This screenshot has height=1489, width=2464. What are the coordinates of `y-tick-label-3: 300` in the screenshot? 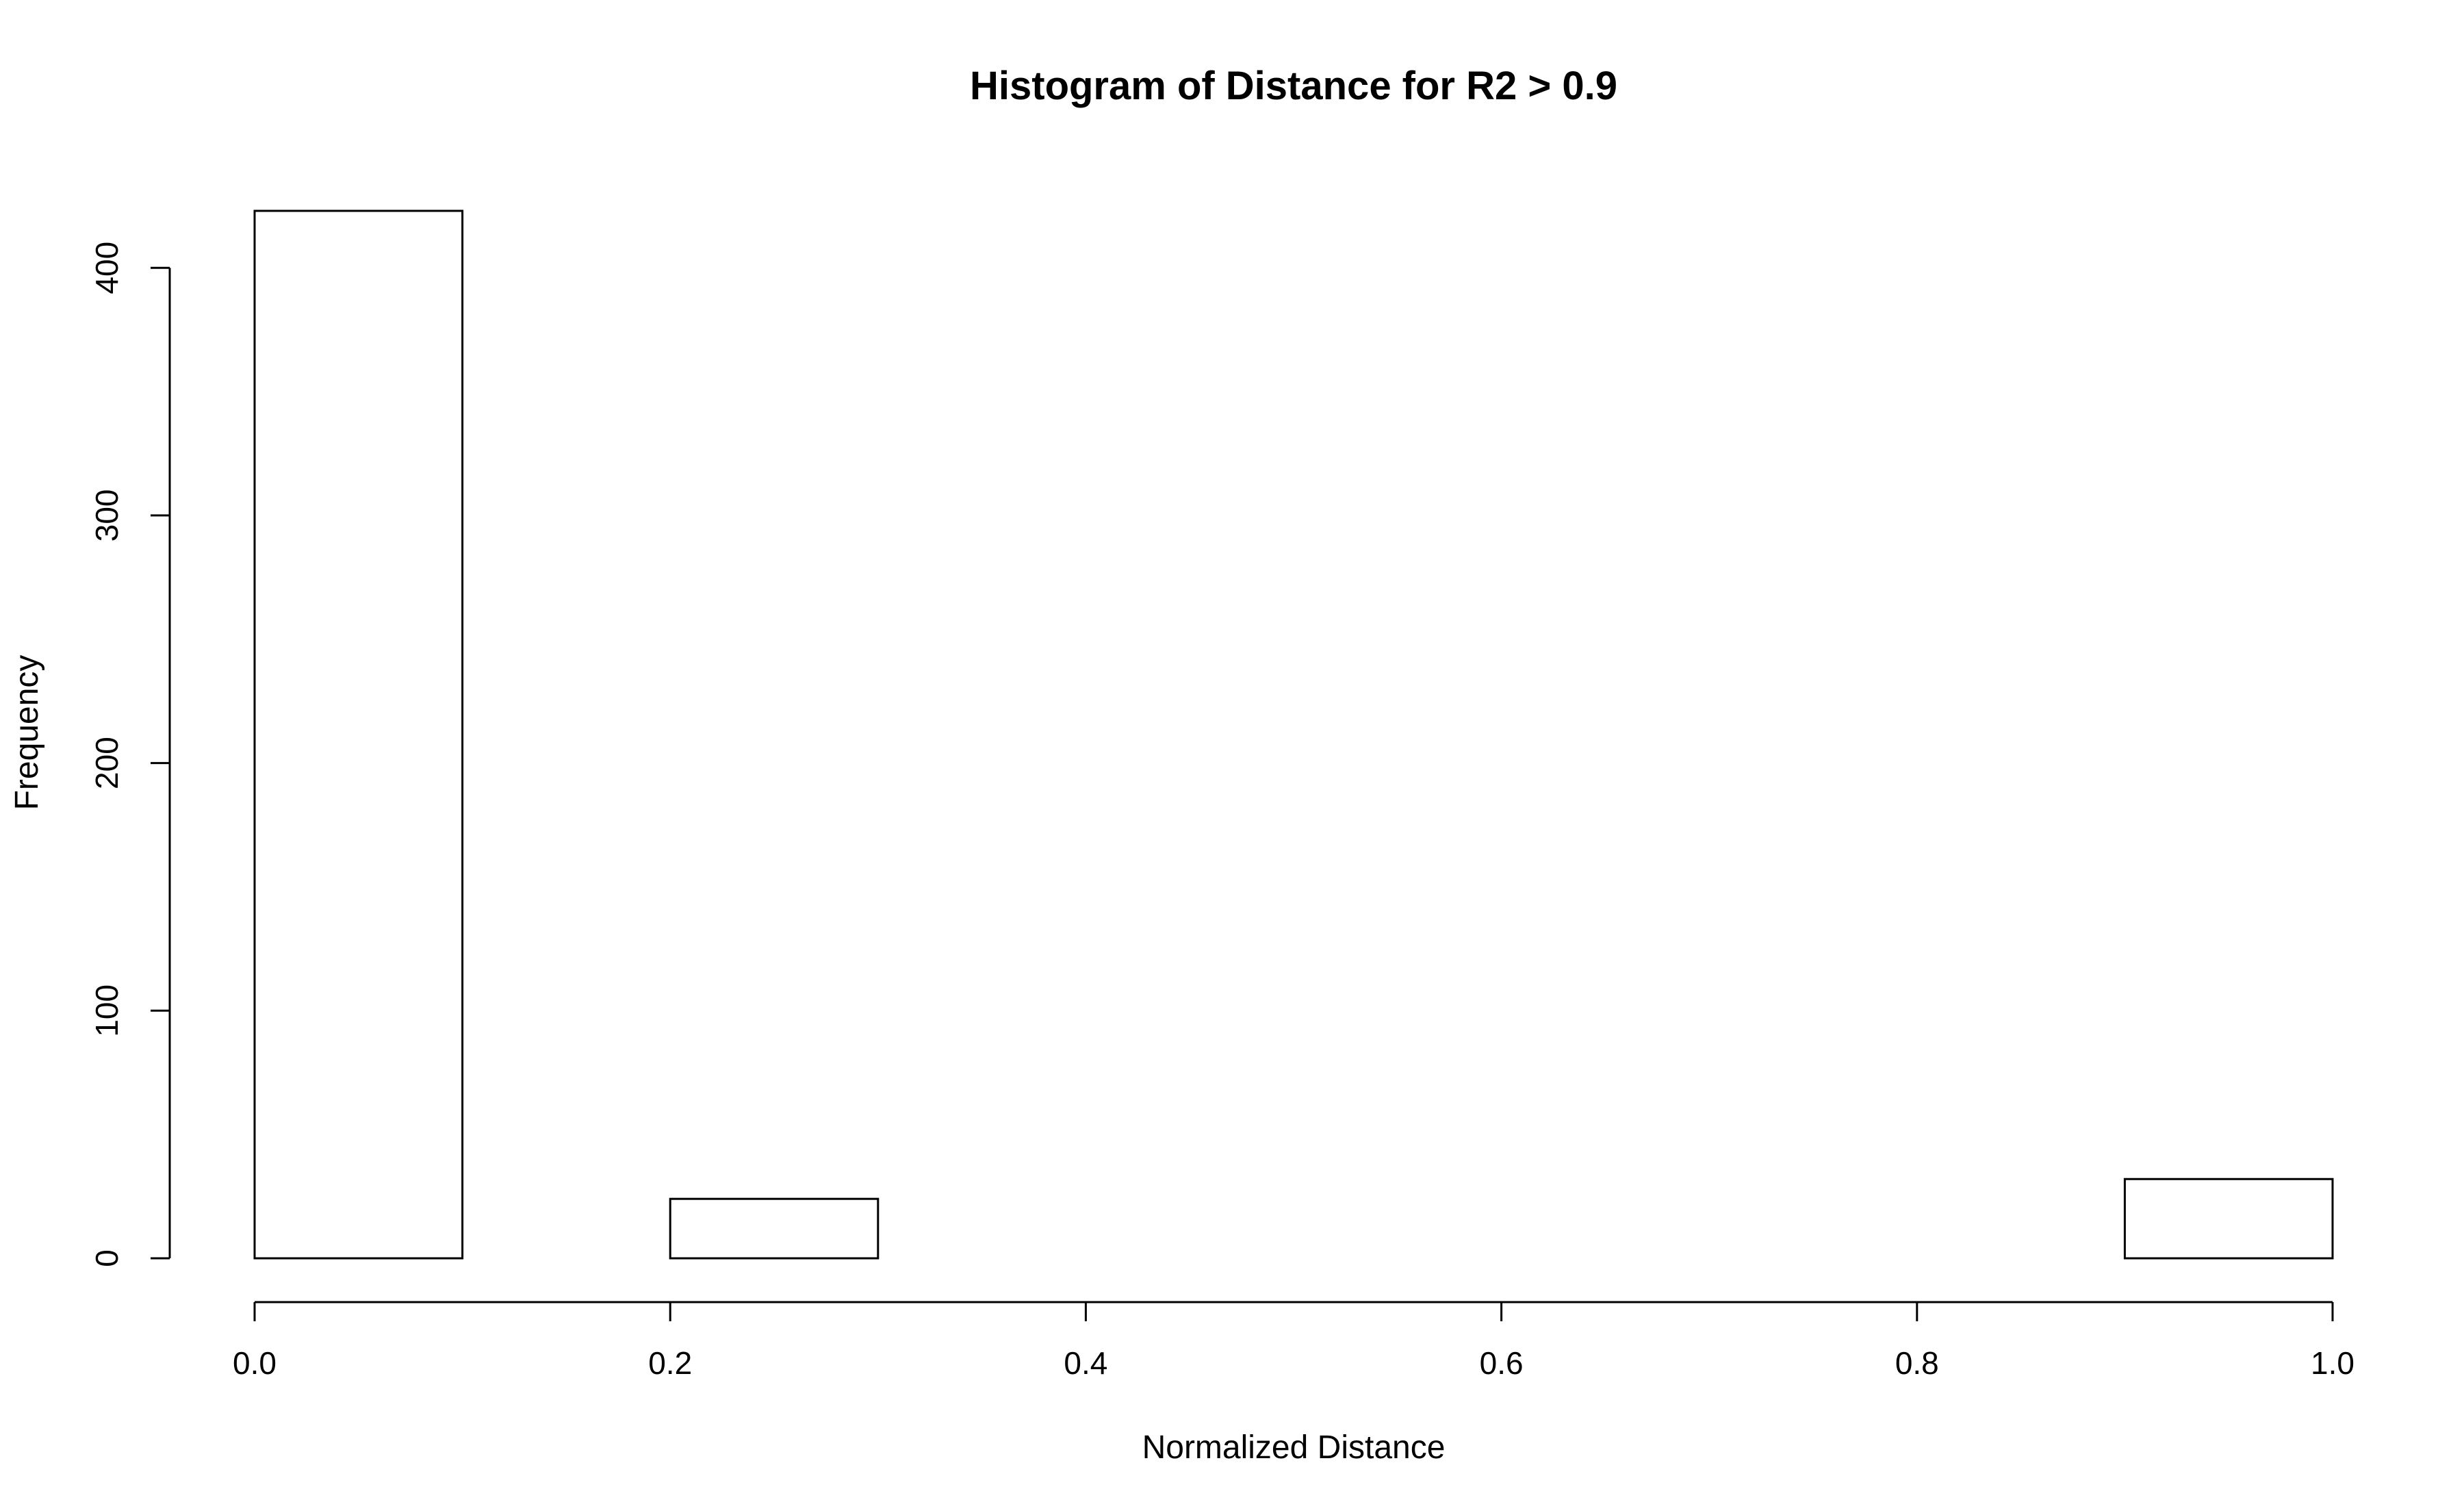 It's located at (107, 515).